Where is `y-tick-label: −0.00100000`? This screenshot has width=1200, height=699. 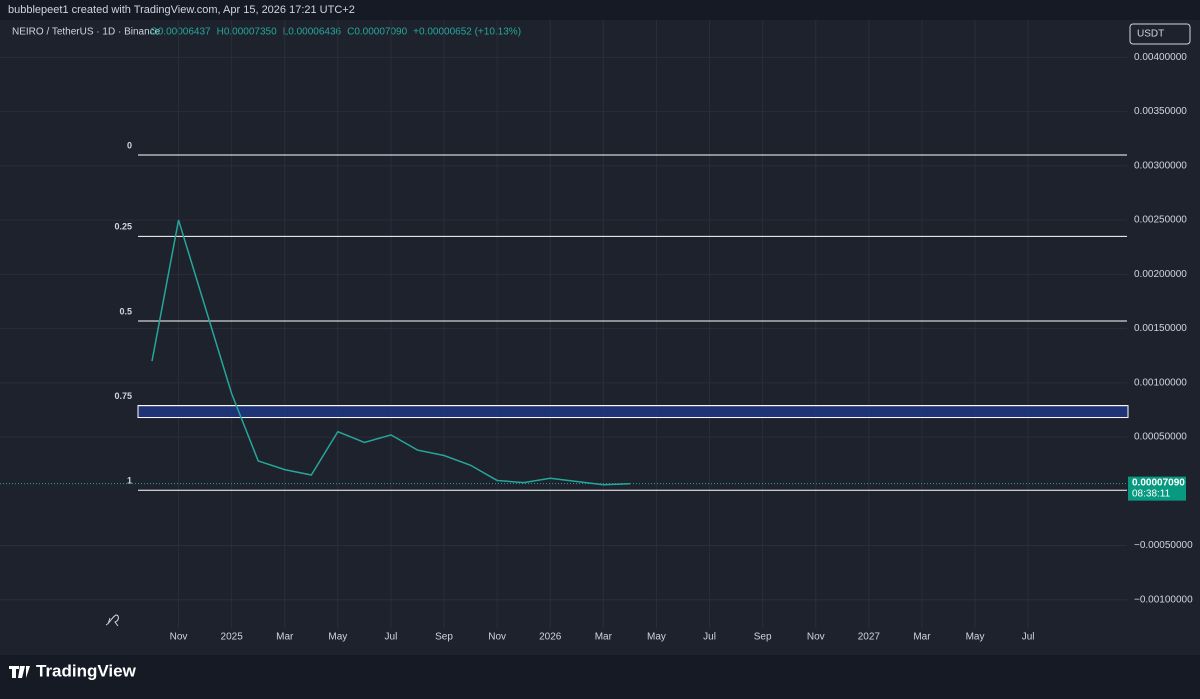
y-tick-label: −0.00100000 is located at coordinates (1163, 599).